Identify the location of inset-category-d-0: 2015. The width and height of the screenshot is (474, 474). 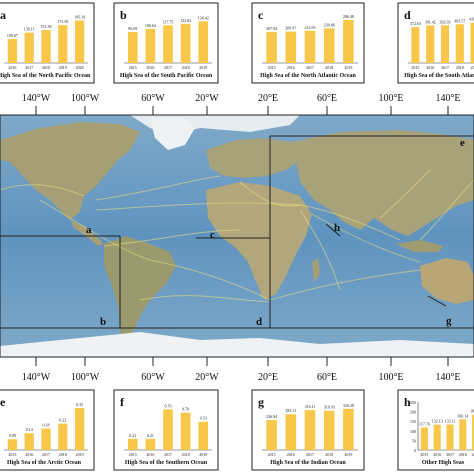
(415, 67).